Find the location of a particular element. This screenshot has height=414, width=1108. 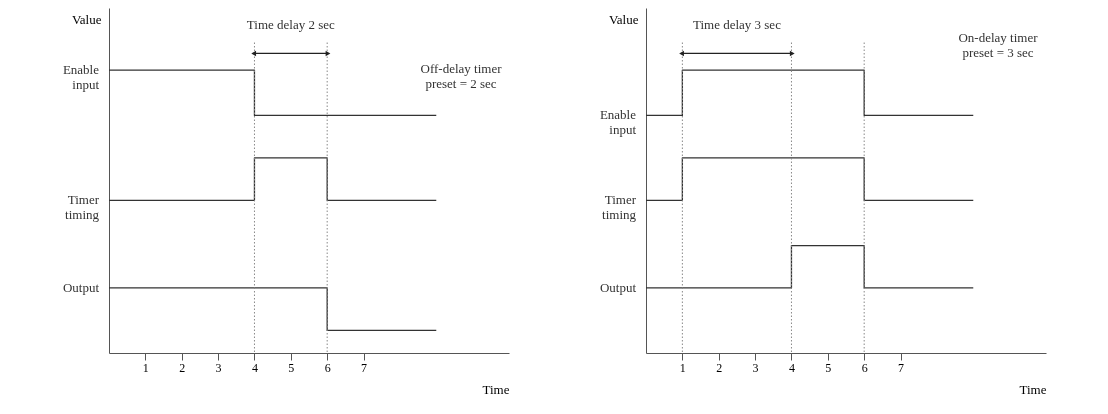

text: On-delay timer preset = 3 sec is located at coordinates (998, 45).